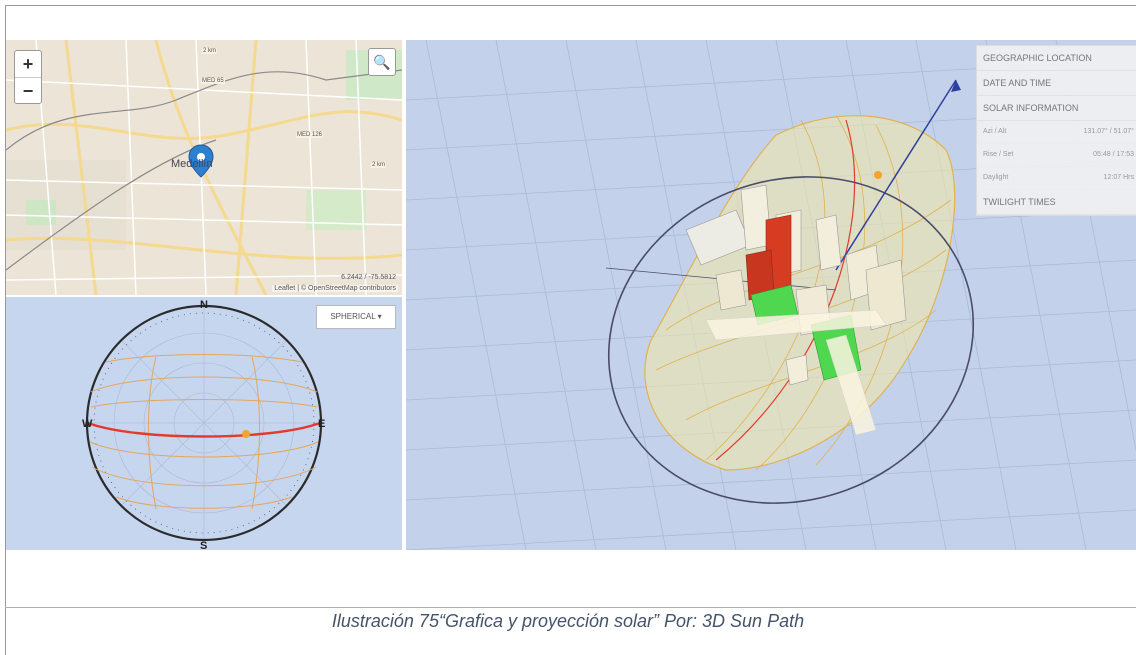  Describe the element at coordinates (1056, 202) in the screenshot. I see `twilight-times-header: TWILIGHT TIMES` at that location.